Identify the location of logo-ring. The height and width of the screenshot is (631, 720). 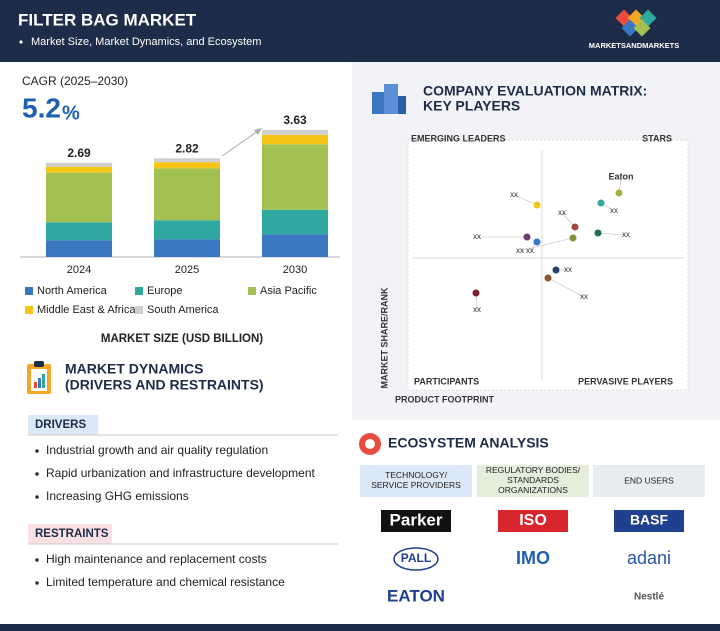
(416, 559).